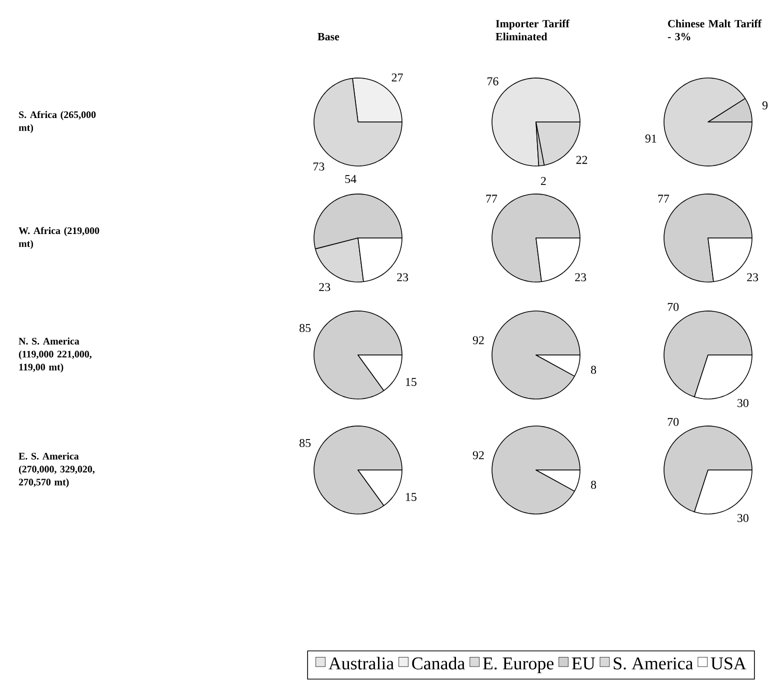 Image resolution: width=772 pixels, height=692 pixels. What do you see at coordinates (438, 663) in the screenshot?
I see `legend-label: Canada` at bounding box center [438, 663].